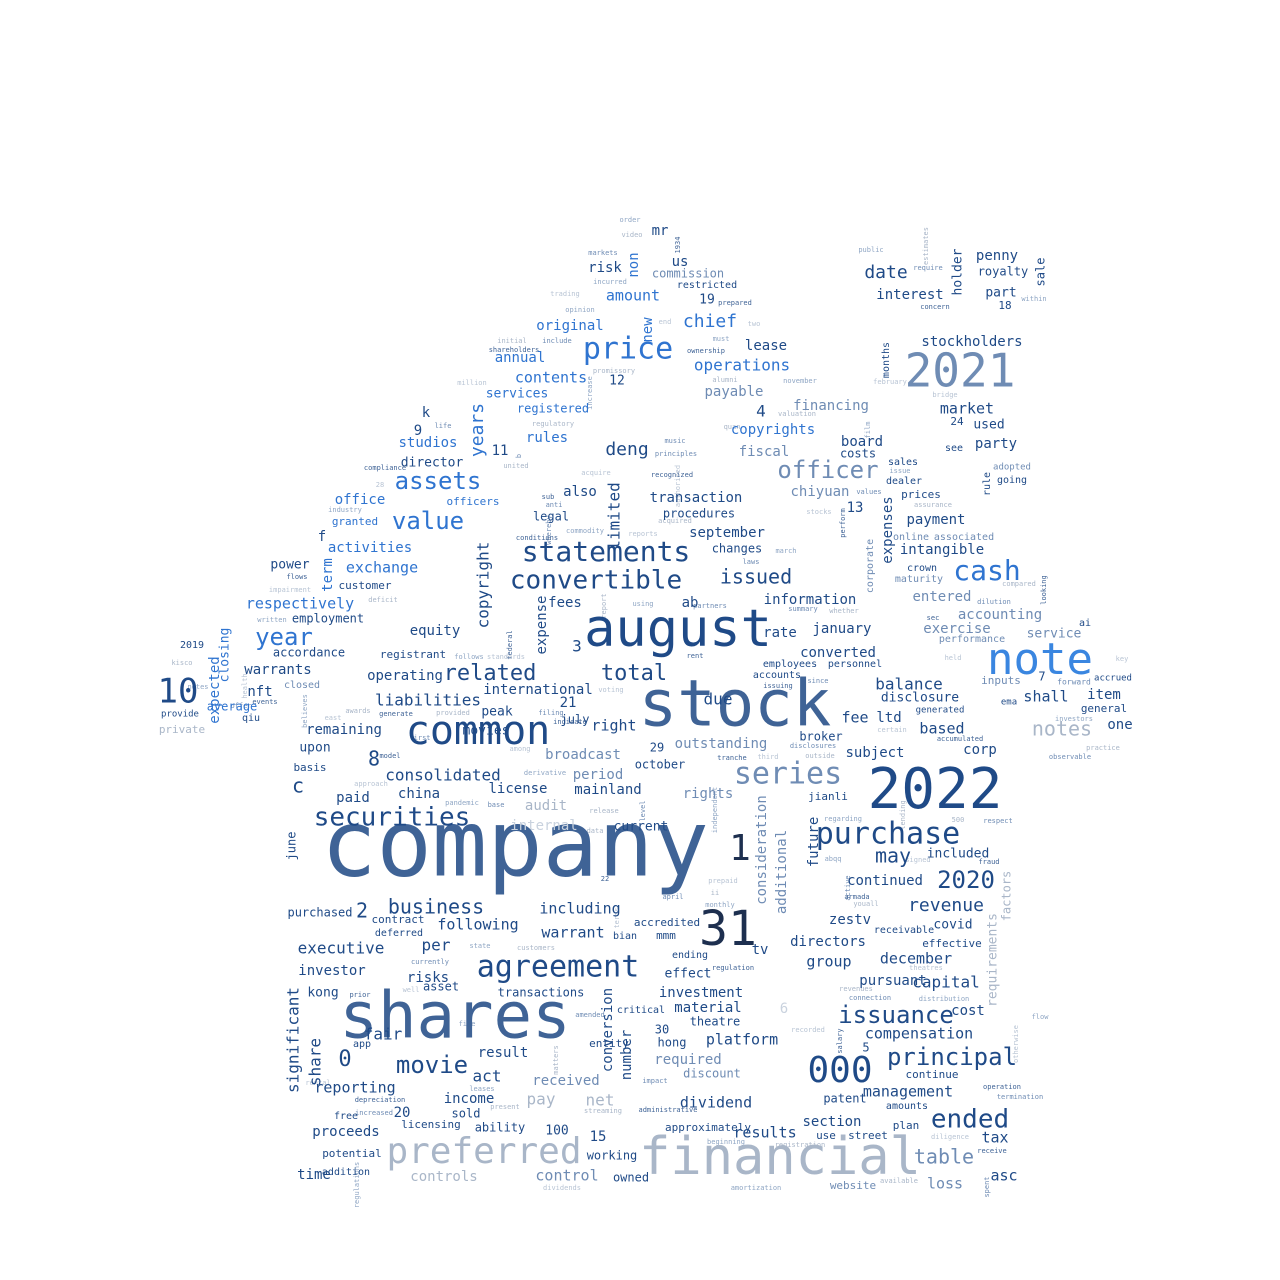 The width and height of the screenshot is (1280, 1280). Describe the element at coordinates (960, 739) in the screenshot. I see `cloud-word: accumulated` at that location.